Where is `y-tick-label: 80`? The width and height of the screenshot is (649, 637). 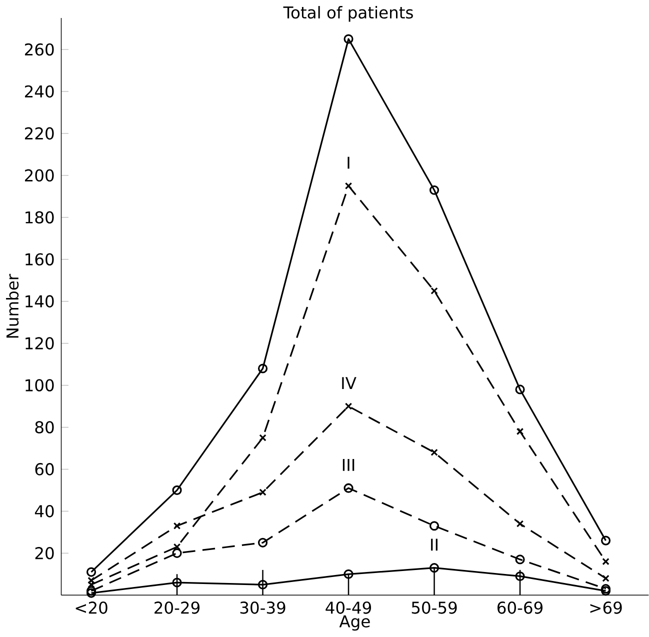
y-tick-label: 80 is located at coordinates (44, 427).